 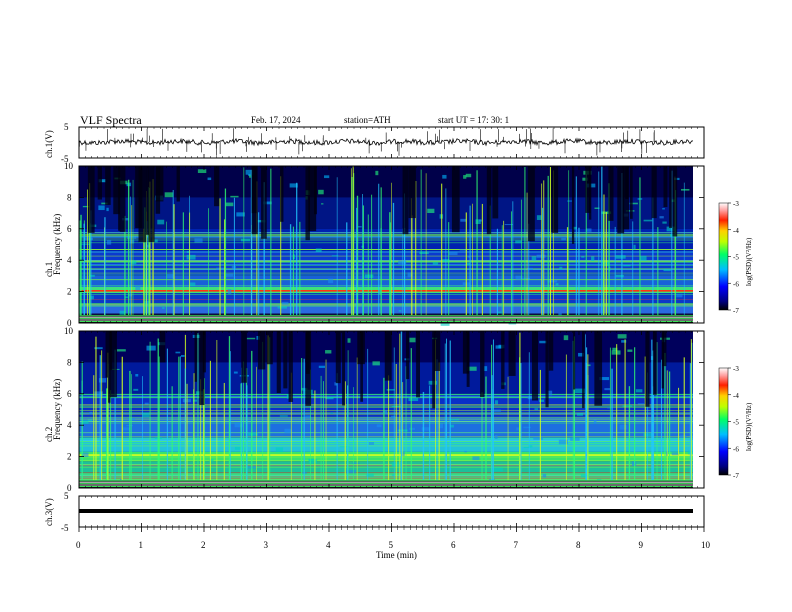 What do you see at coordinates (57, 409) in the screenshot?
I see `ch2-spec-ylabel-line2: Frequency (kHz)` at bounding box center [57, 409].